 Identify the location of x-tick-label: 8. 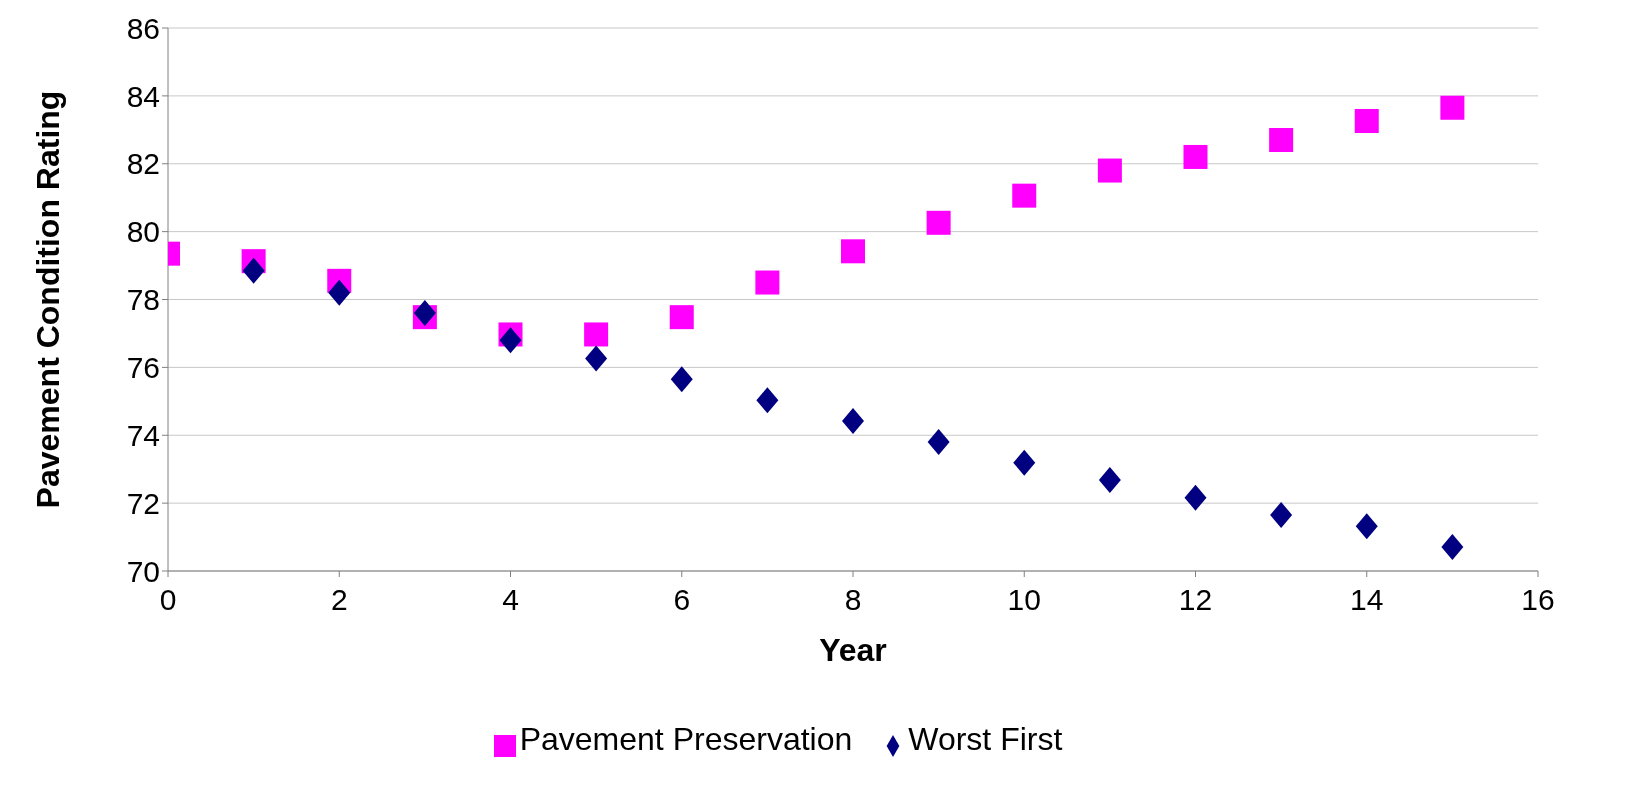
(853, 600).